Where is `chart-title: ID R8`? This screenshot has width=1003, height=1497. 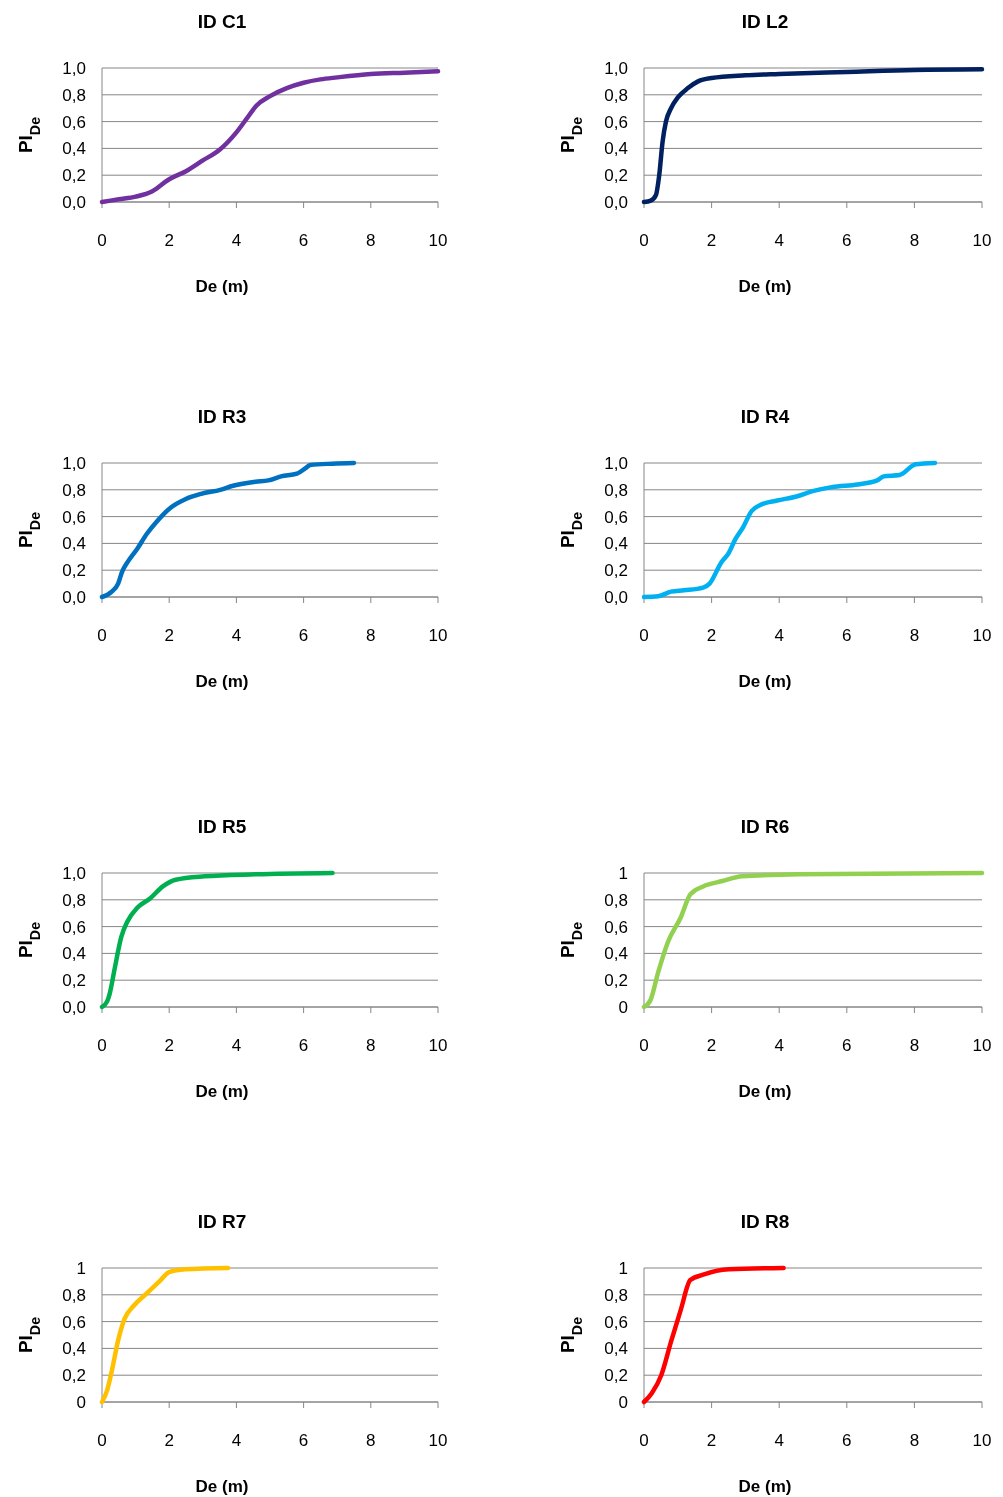 chart-title: ID R8 is located at coordinates (765, 1221).